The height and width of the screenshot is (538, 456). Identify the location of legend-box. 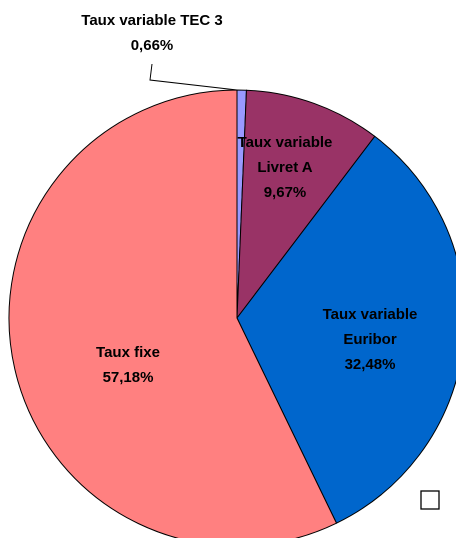
(430, 500).